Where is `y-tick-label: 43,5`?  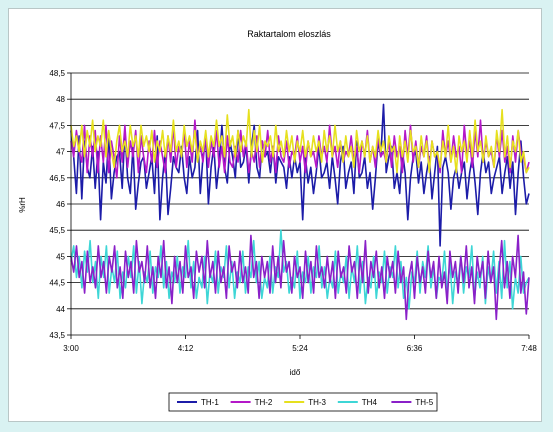
y-tick-label: 43,5 is located at coordinates (57, 335).